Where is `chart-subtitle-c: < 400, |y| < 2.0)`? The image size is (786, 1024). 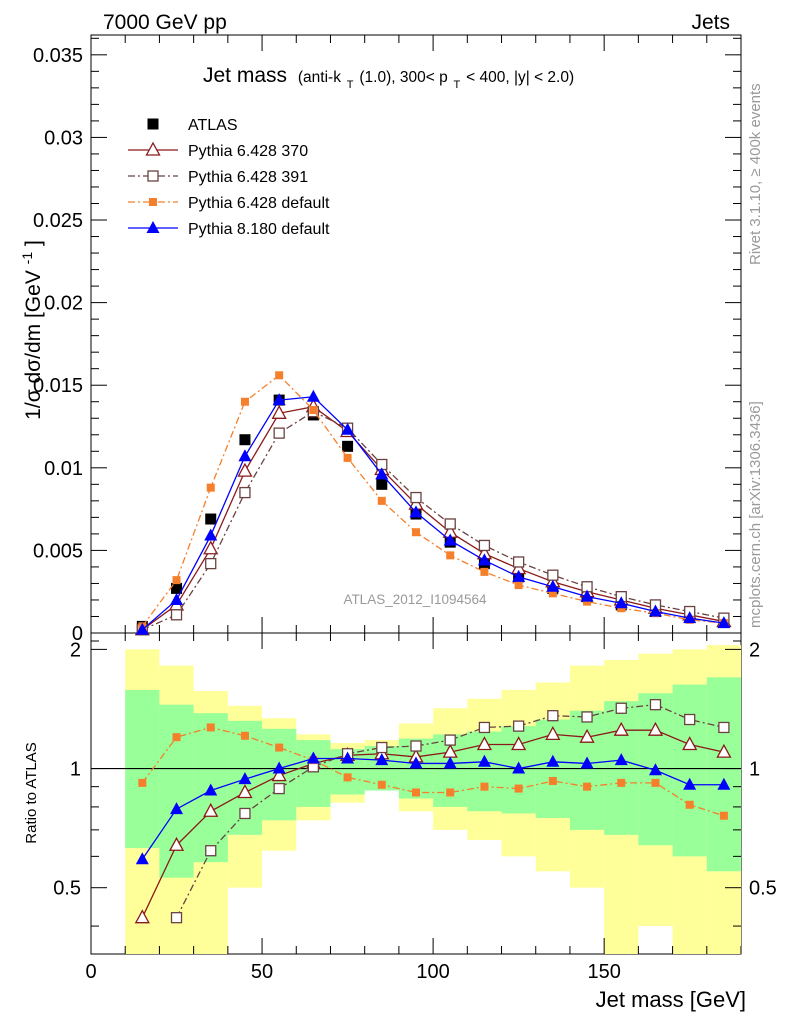 chart-subtitle-c: < 400, |y| < 2.0) is located at coordinates (520, 77).